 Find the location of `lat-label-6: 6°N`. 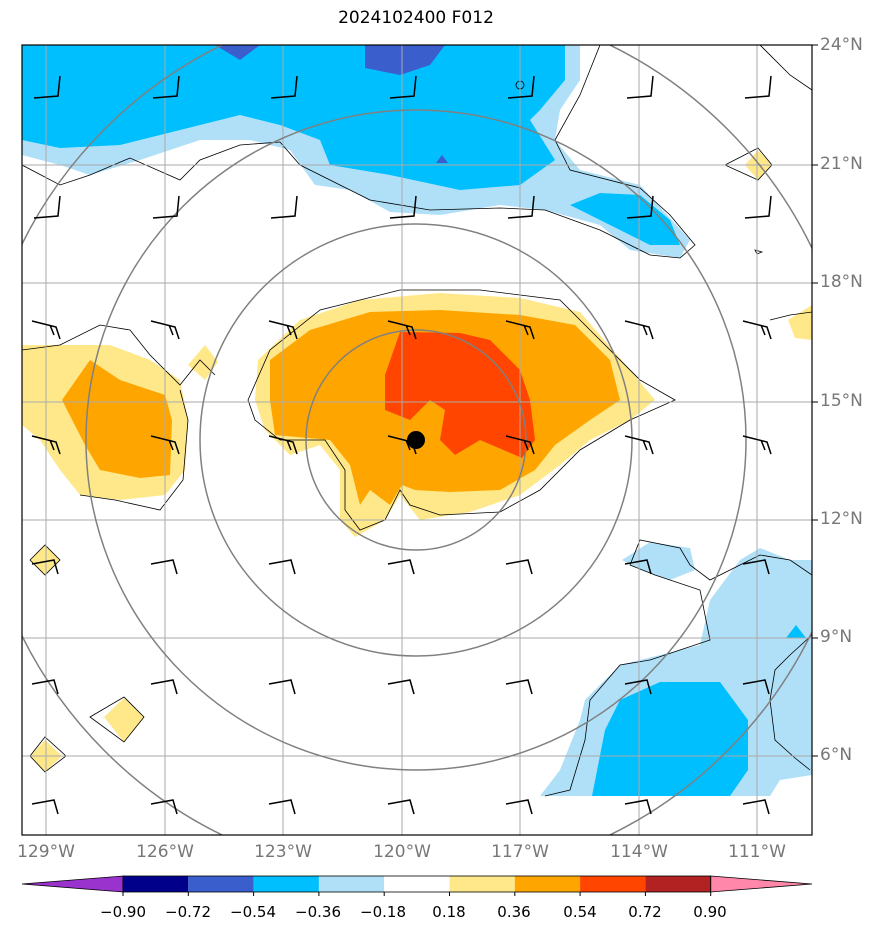

lat-label-6: 6°N is located at coordinates (836, 755).